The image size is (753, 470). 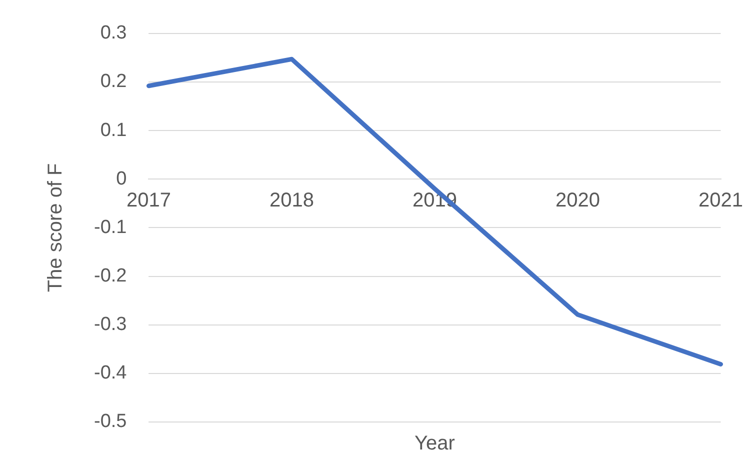 I want to click on y-tick-label: 0.3, so click(x=113, y=33).